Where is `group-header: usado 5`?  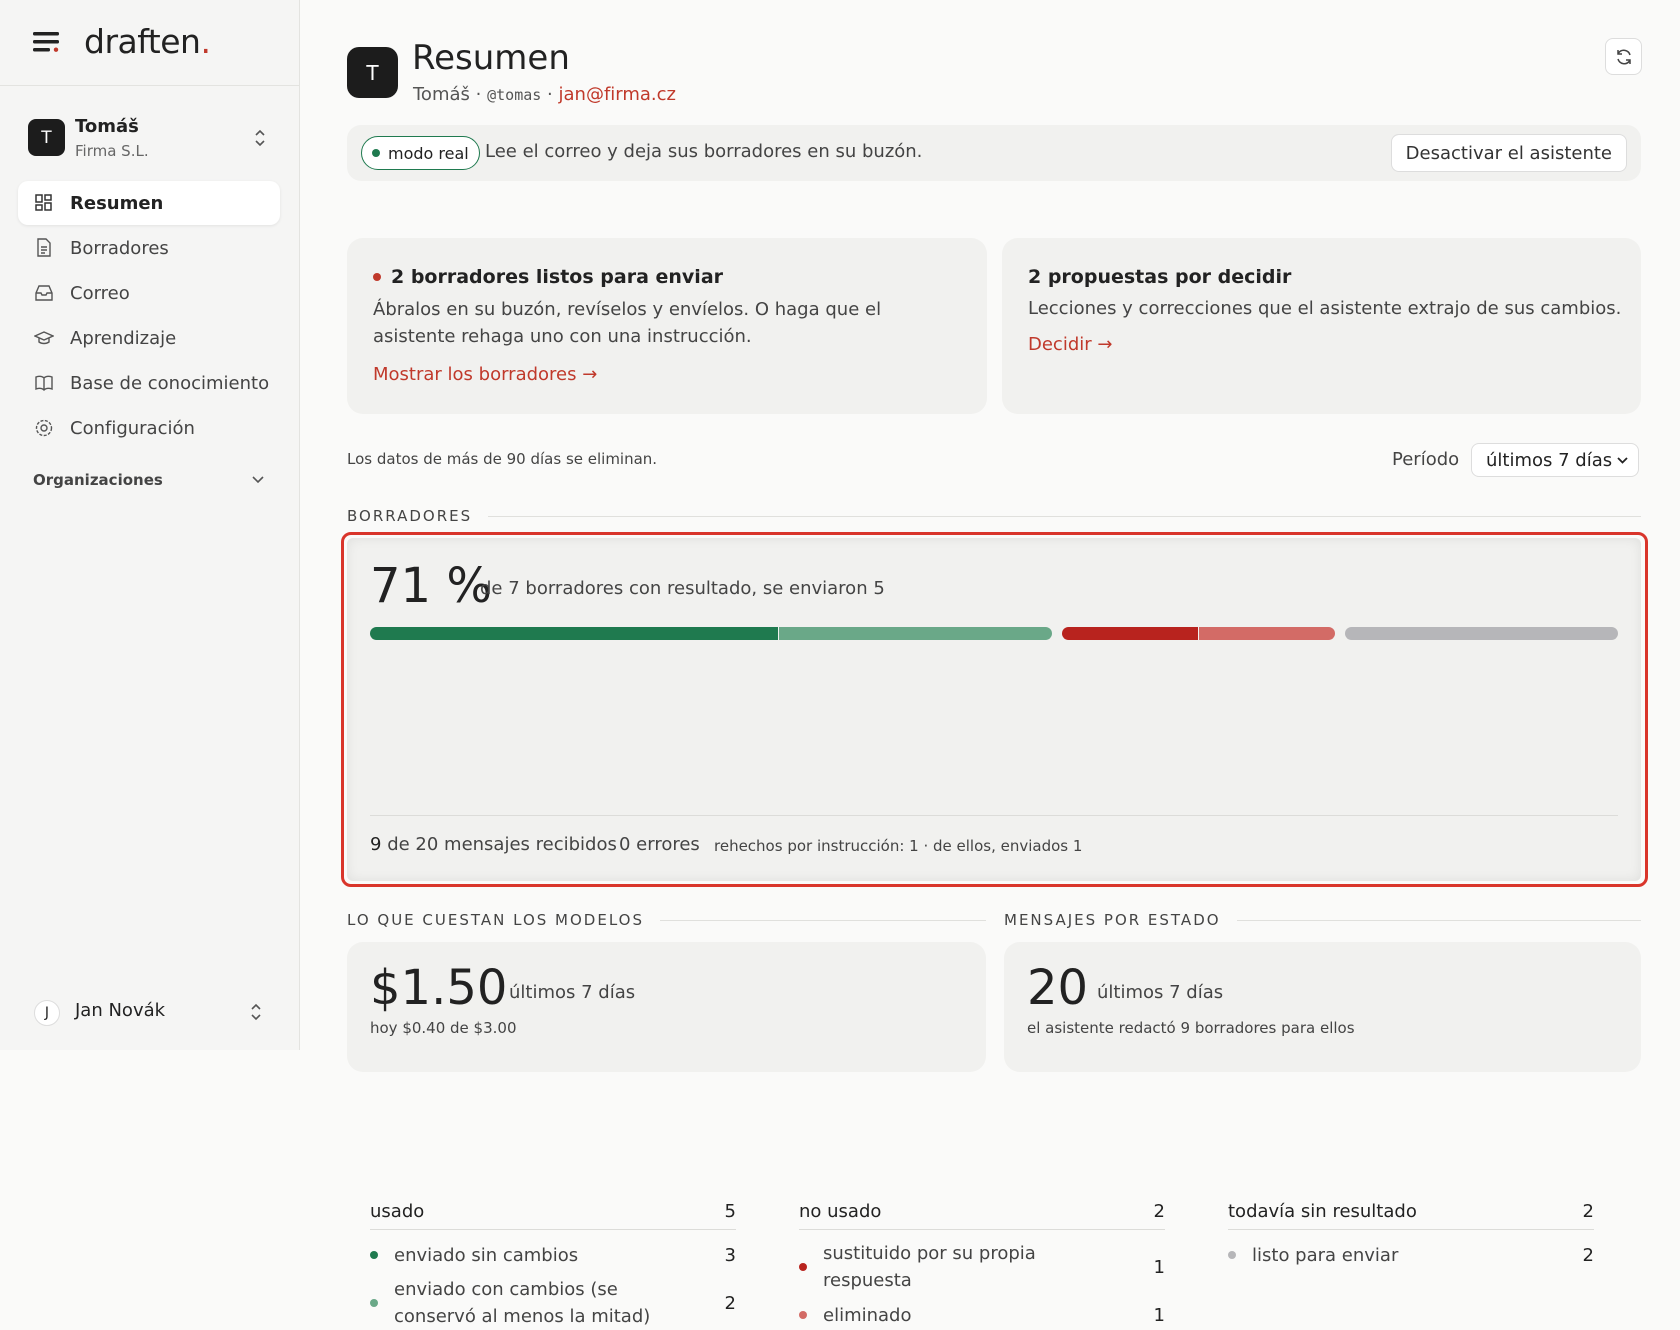 group-header: usado 5 is located at coordinates (553, 1211).